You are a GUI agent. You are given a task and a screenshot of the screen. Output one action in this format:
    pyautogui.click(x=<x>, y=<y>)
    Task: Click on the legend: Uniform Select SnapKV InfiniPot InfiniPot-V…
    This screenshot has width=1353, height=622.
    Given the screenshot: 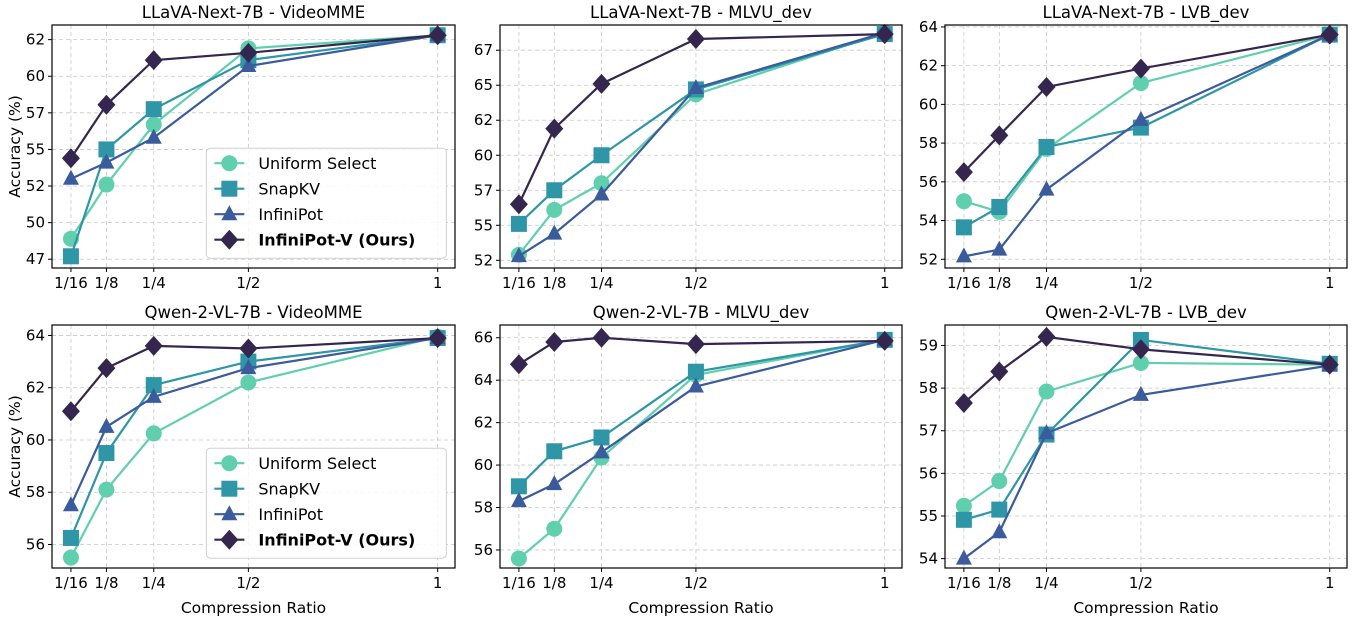 What is the action you would take?
    pyautogui.click(x=326, y=203)
    